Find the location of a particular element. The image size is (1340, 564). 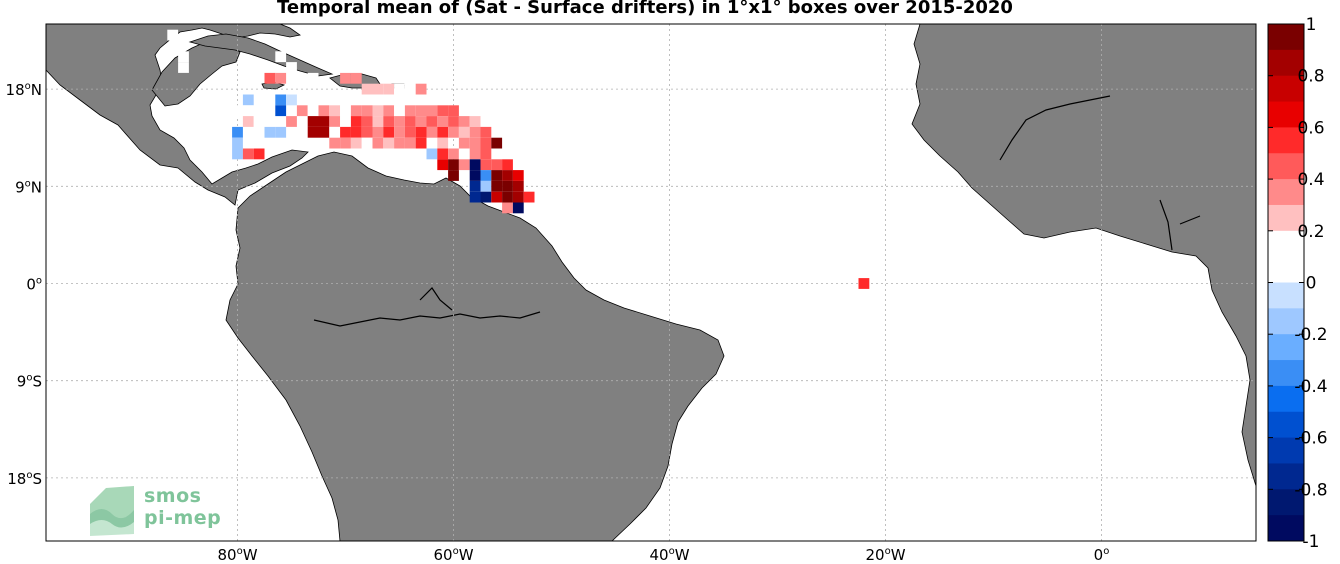

colorbar: 1 0.8 0.6 0.4 0.2 0 -0.2 -0.4 -0.6 -0.8 -1 is located at coordinates (1297, 283).